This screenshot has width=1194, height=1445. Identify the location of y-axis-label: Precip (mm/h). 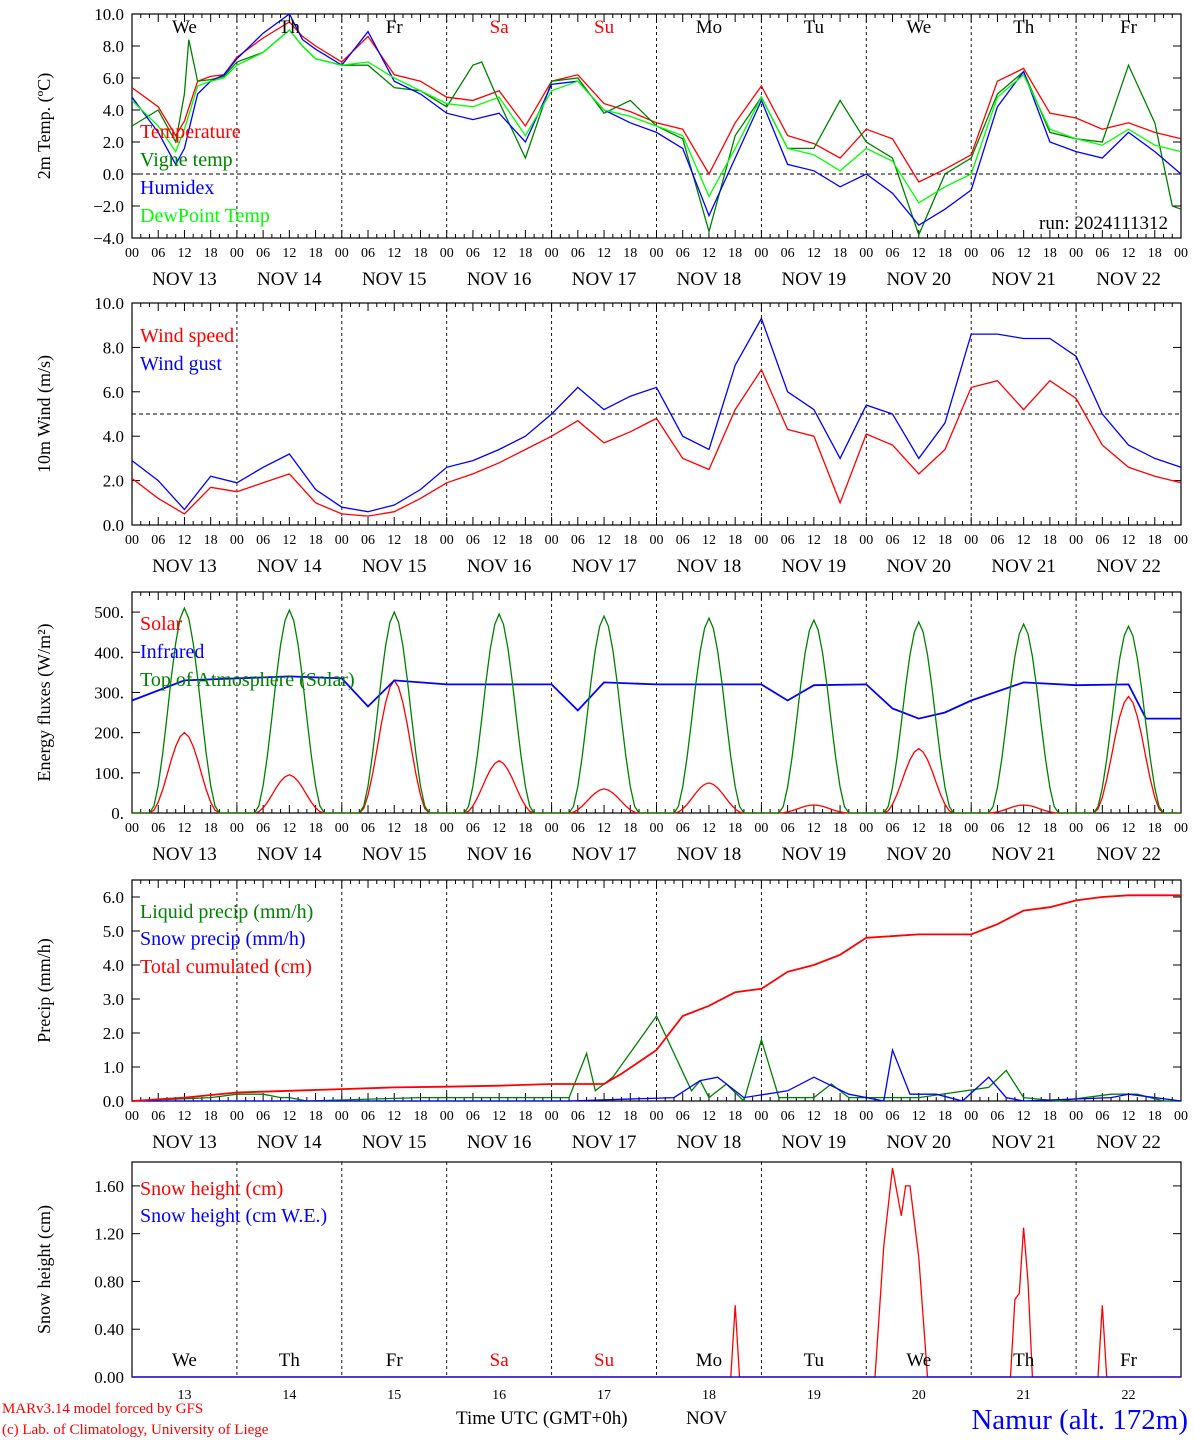
(44, 990).